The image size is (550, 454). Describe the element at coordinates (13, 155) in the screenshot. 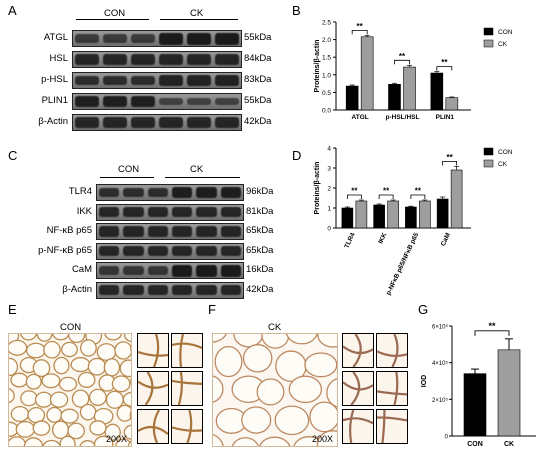

I see `panel-letter-c: C` at that location.